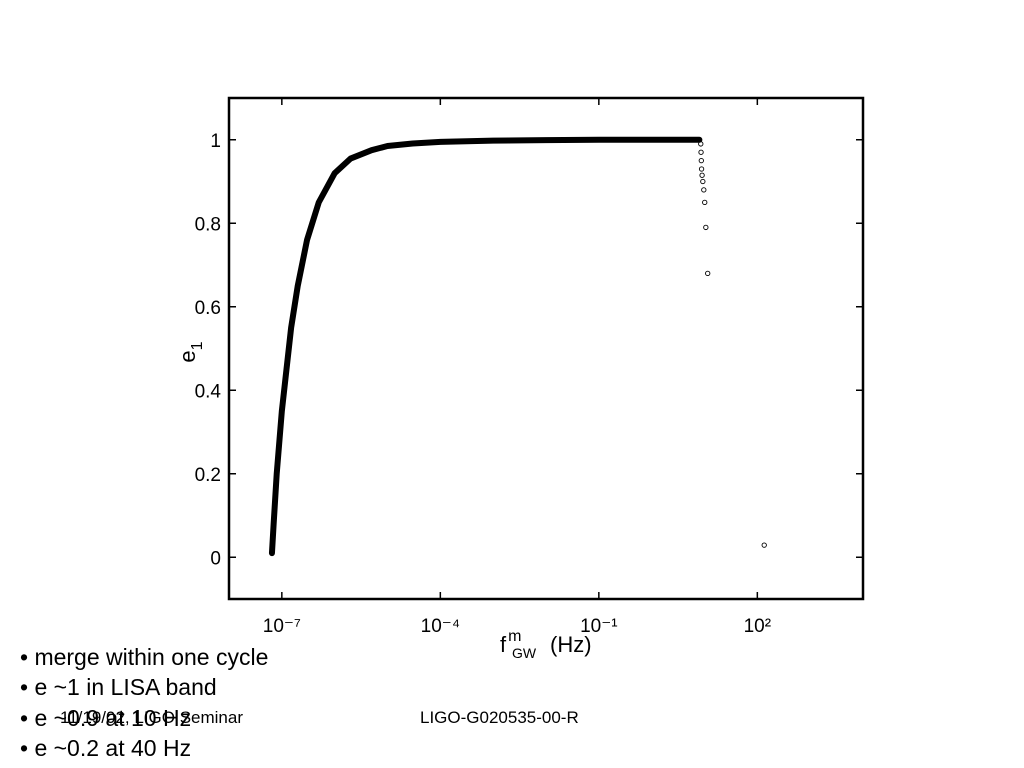 The height and width of the screenshot is (768, 1024). What do you see at coordinates (151, 717) in the screenshot?
I see `footer-left: 11/19/02, LIGO Seminar` at bounding box center [151, 717].